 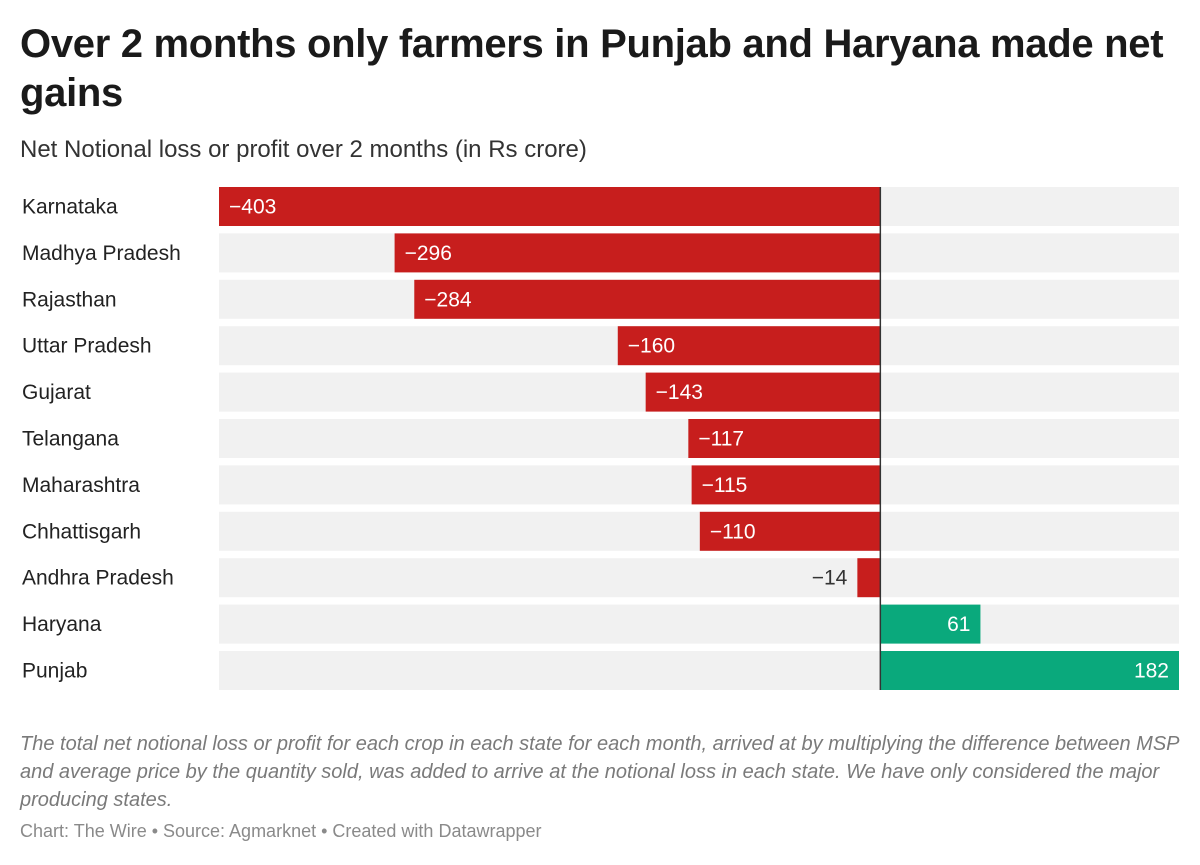 I want to click on value-label-chhattisgarh: −110, so click(x=733, y=531).